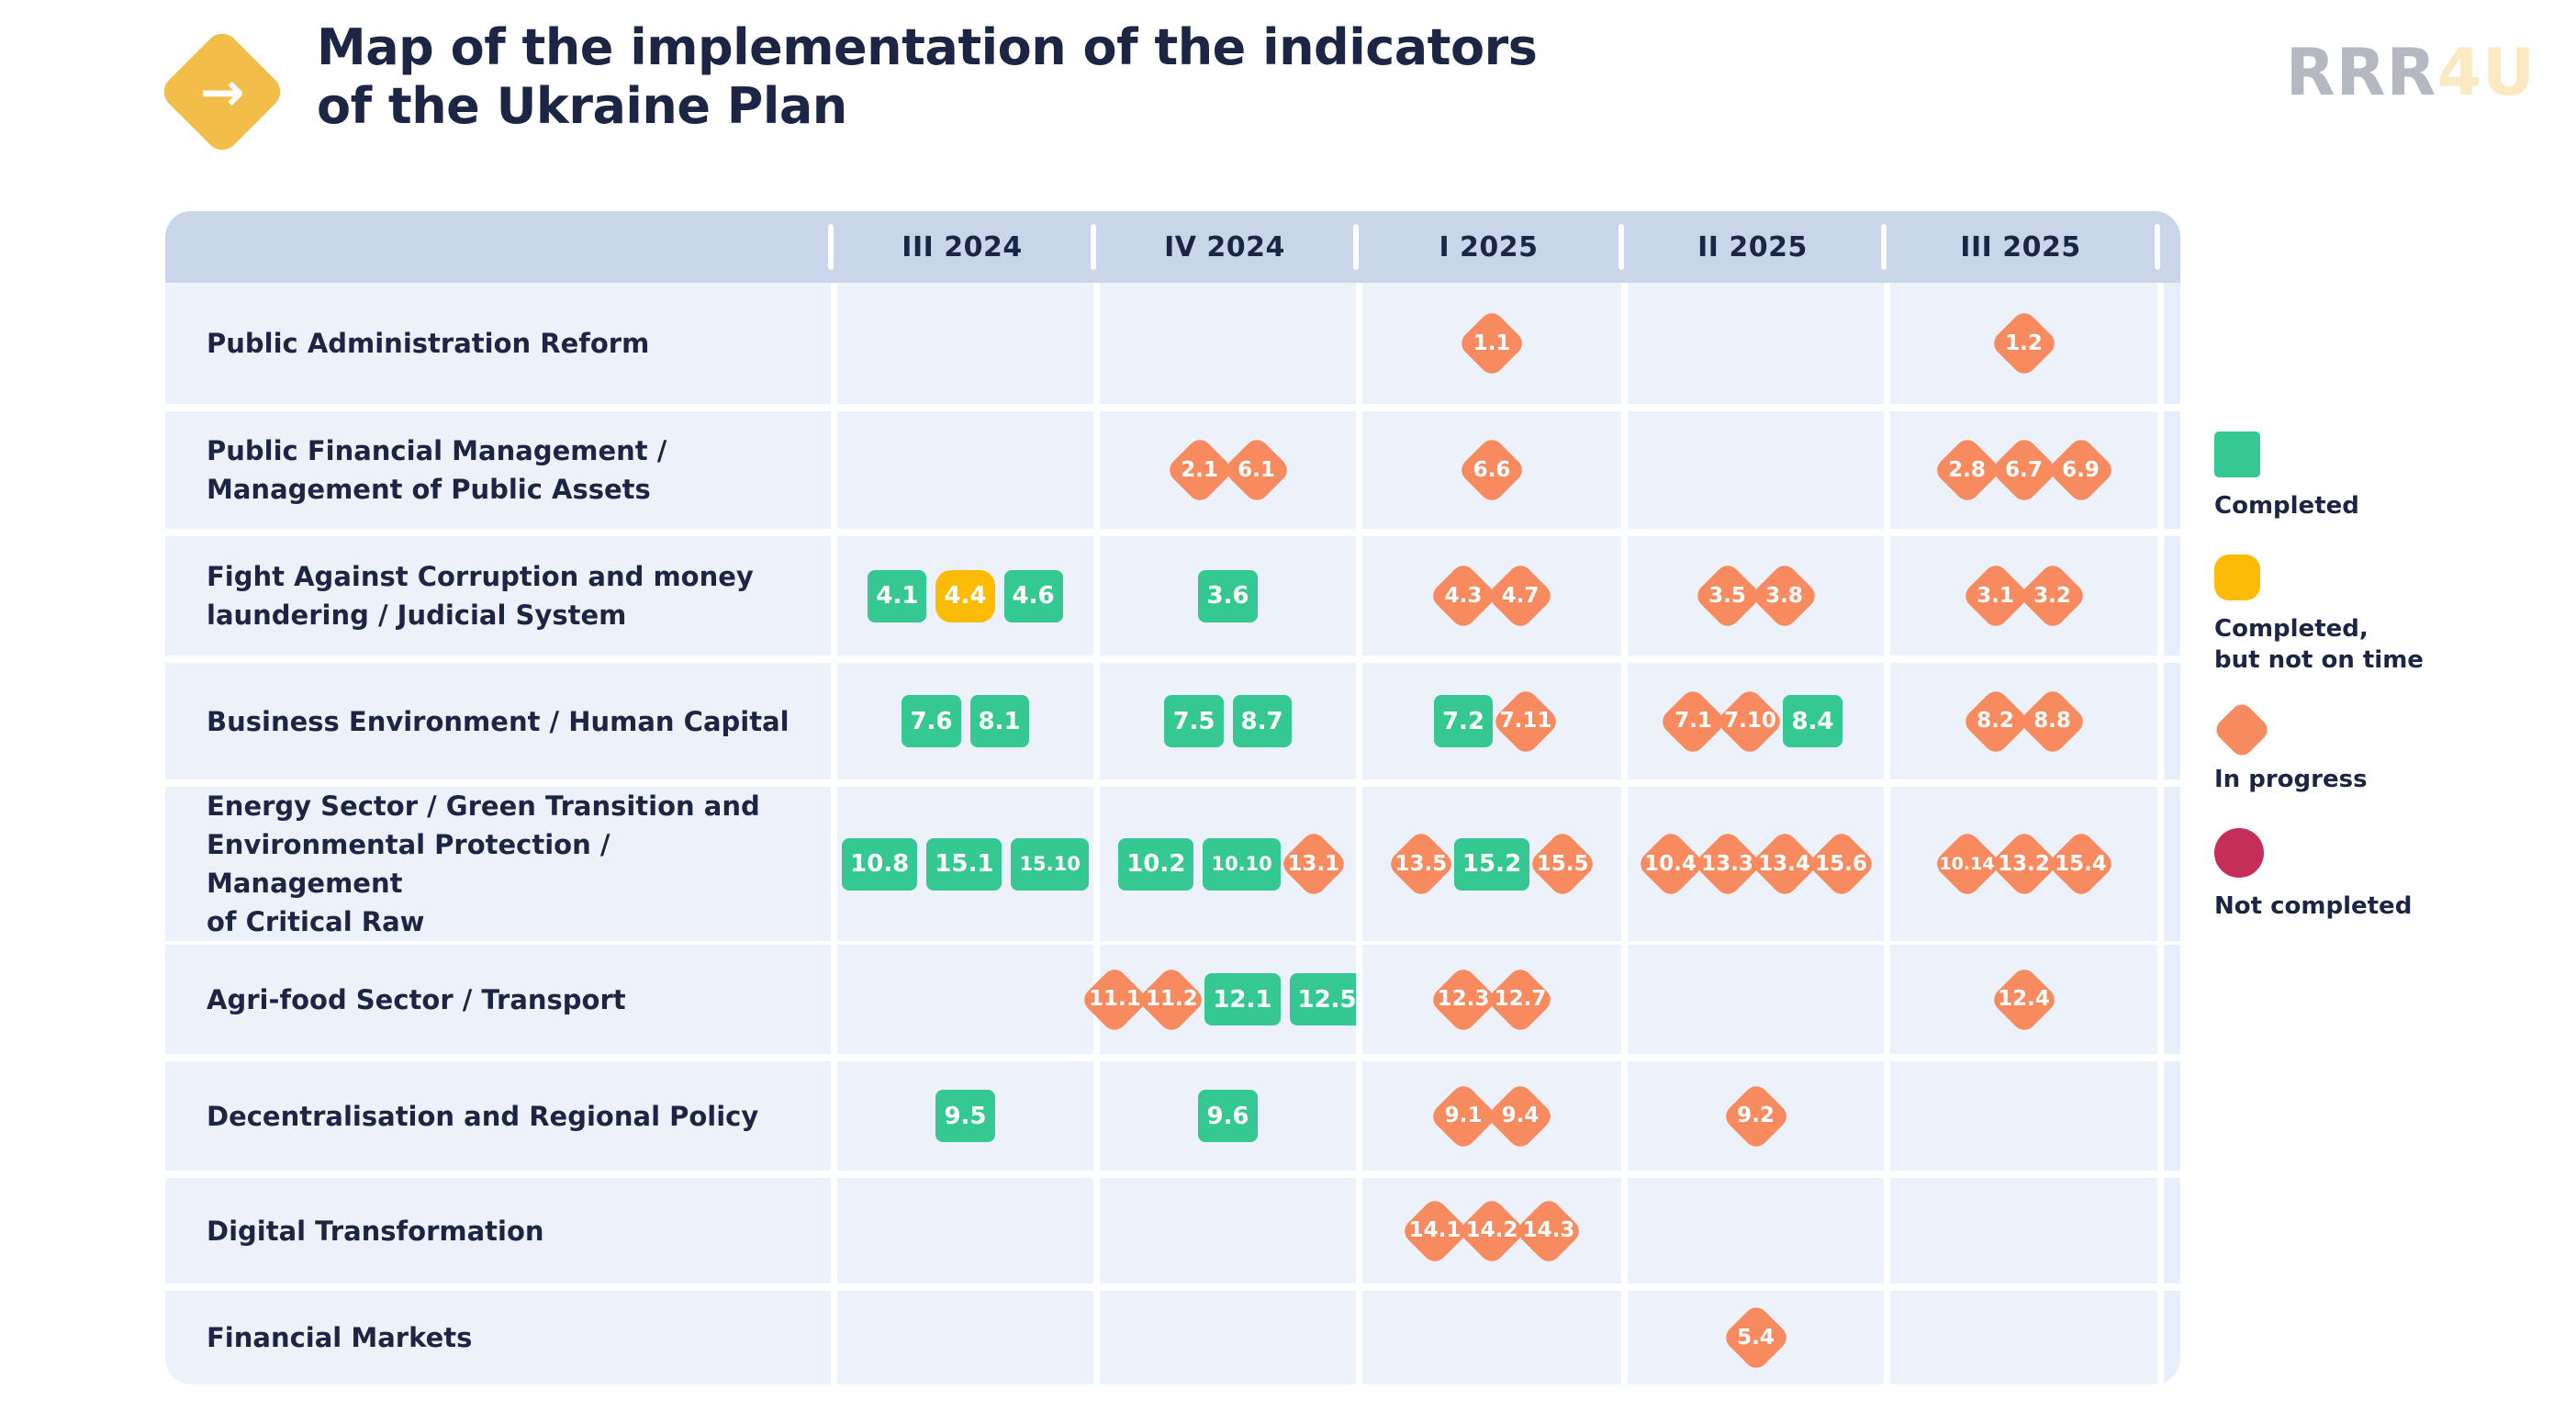 The image size is (2576, 1401). Describe the element at coordinates (1727, 863) in the screenshot. I see `indicator-badge-label: 13.3` at that location.